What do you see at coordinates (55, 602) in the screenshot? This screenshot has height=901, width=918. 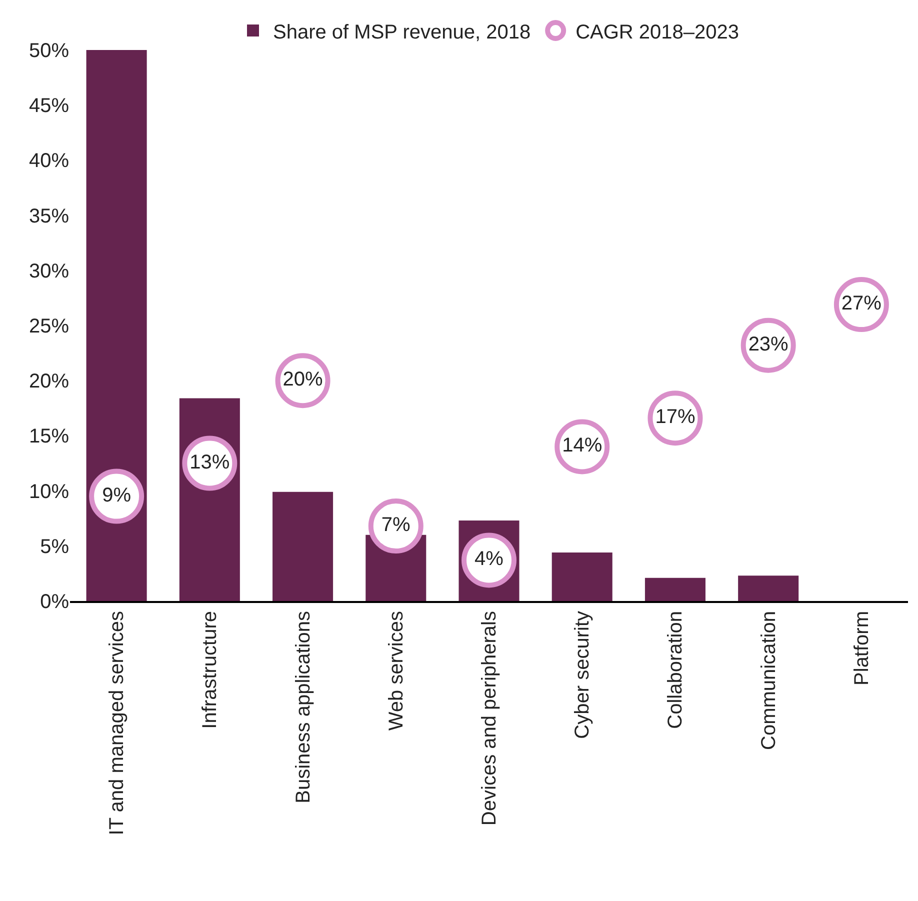 I see `y-tick-label: 0%` at bounding box center [55, 602].